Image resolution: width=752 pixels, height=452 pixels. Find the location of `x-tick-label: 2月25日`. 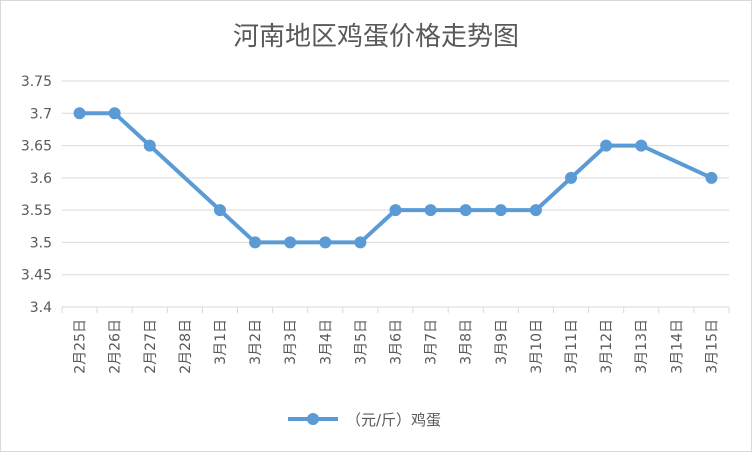

x-tick-label: 2月25日 is located at coordinates (81, 346).